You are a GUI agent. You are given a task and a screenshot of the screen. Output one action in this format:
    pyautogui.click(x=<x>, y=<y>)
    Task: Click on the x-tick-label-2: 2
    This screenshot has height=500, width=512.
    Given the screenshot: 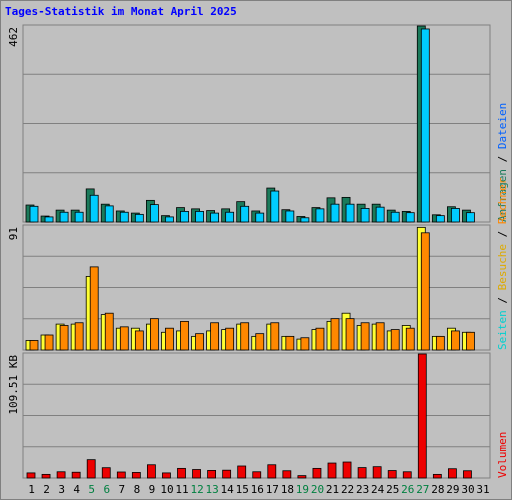 What is the action you would take?
    pyautogui.click(x=46, y=489)
    